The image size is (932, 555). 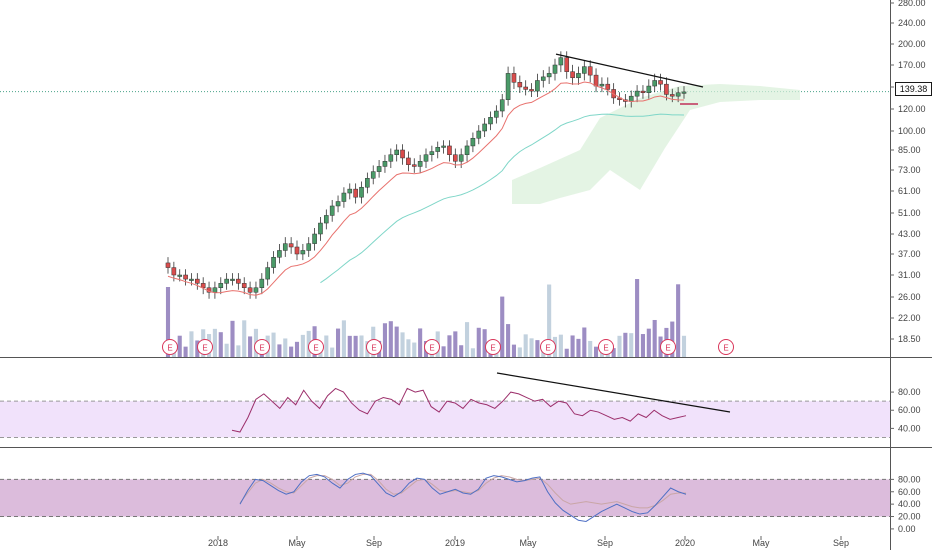 What do you see at coordinates (459, 410) in the screenshot?
I see `rsi-line` at bounding box center [459, 410].